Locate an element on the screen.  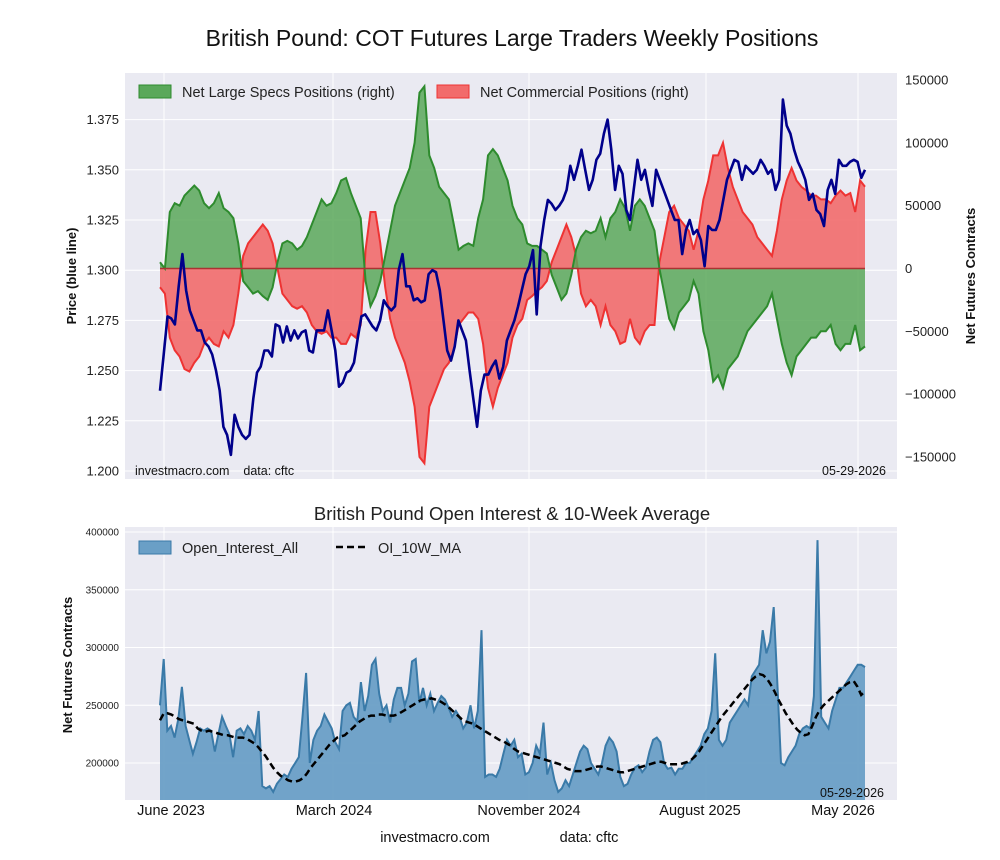
price-tick-label: 1.375 is located at coordinates (102, 119).